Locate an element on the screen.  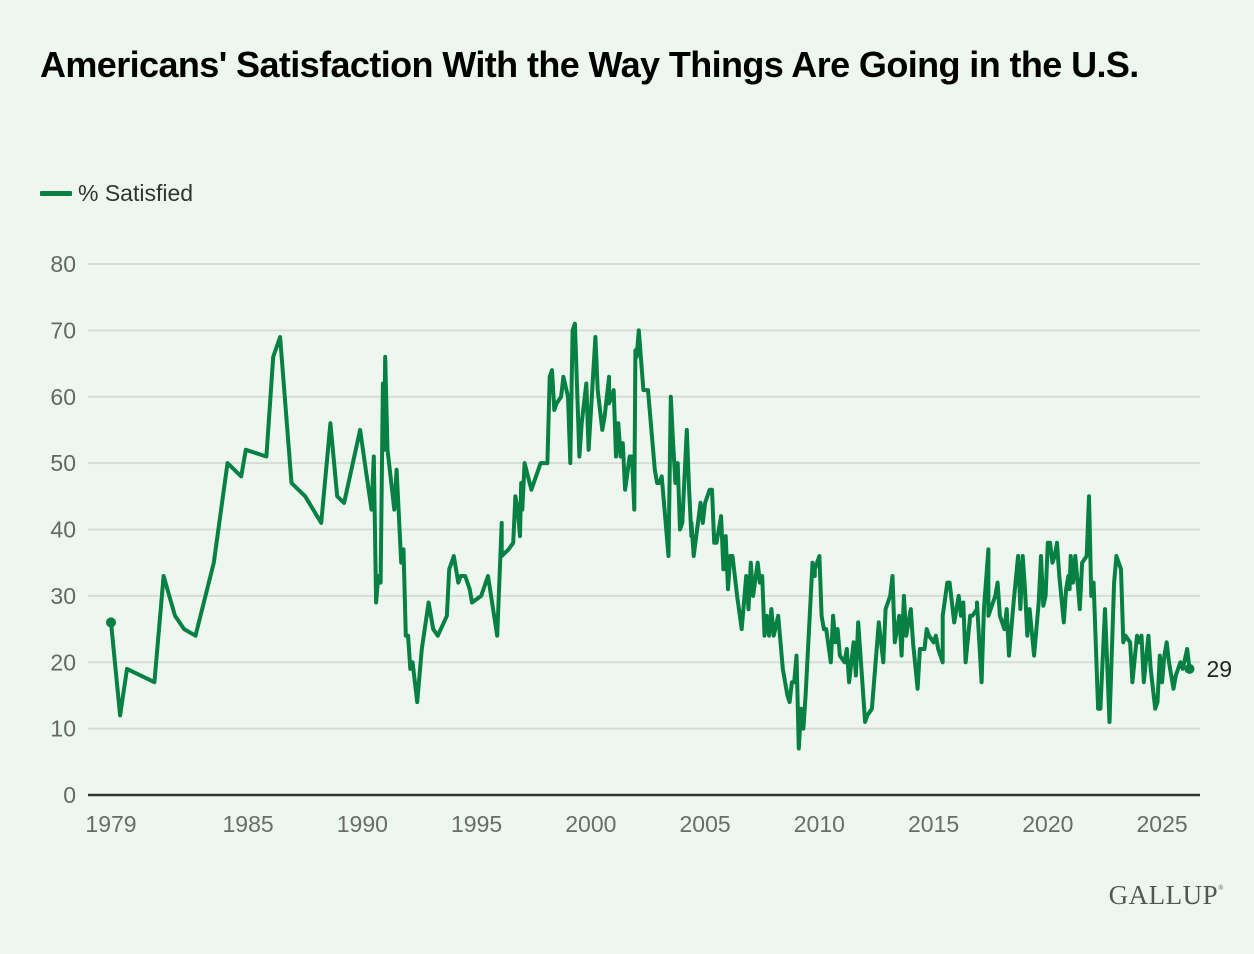
y-axis-ticks: 0 10 20 30 40 50 60 70 80 is located at coordinates (63, 529).